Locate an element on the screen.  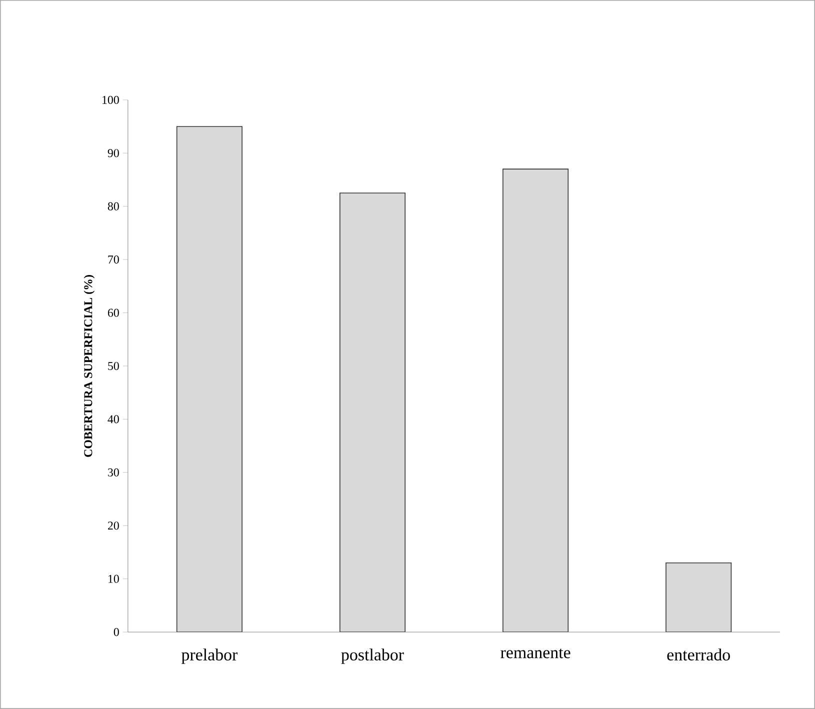
y-tick-label: 80 is located at coordinates (113, 206).